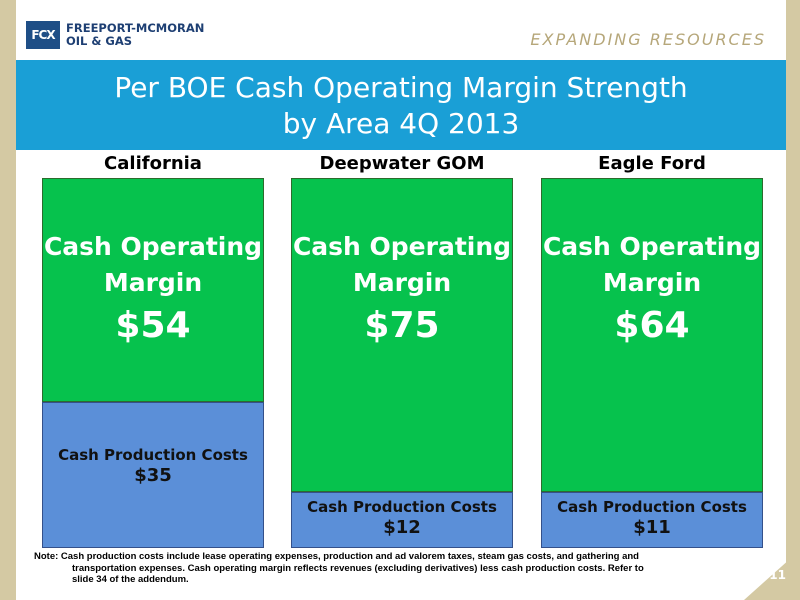 Image resolution: width=800 pixels, height=600 pixels. I want to click on page-number: 11, so click(777, 575).